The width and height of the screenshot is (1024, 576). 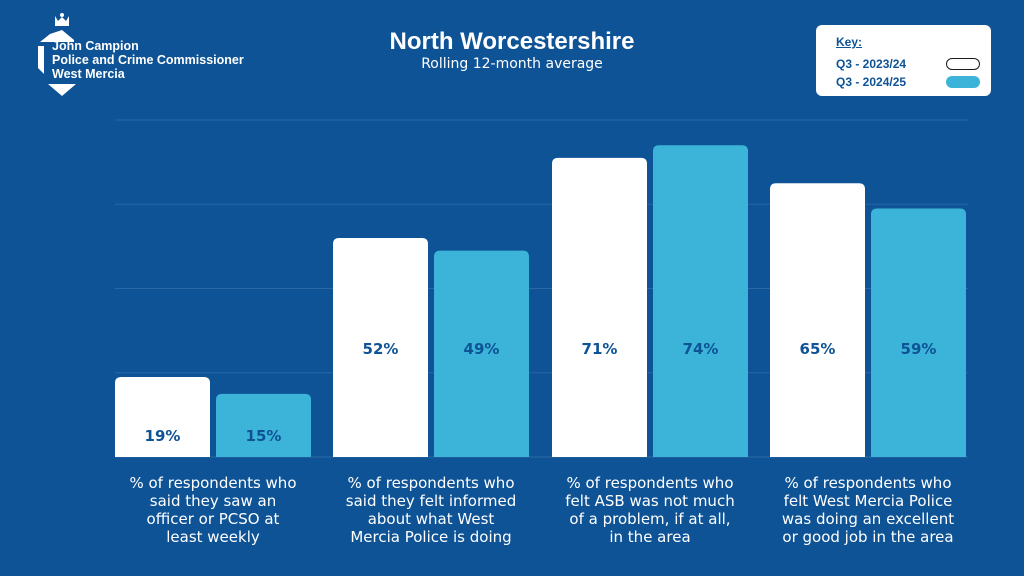 What do you see at coordinates (600, 349) in the screenshot?
I see `data-label-2023-24-3: 71%` at bounding box center [600, 349].